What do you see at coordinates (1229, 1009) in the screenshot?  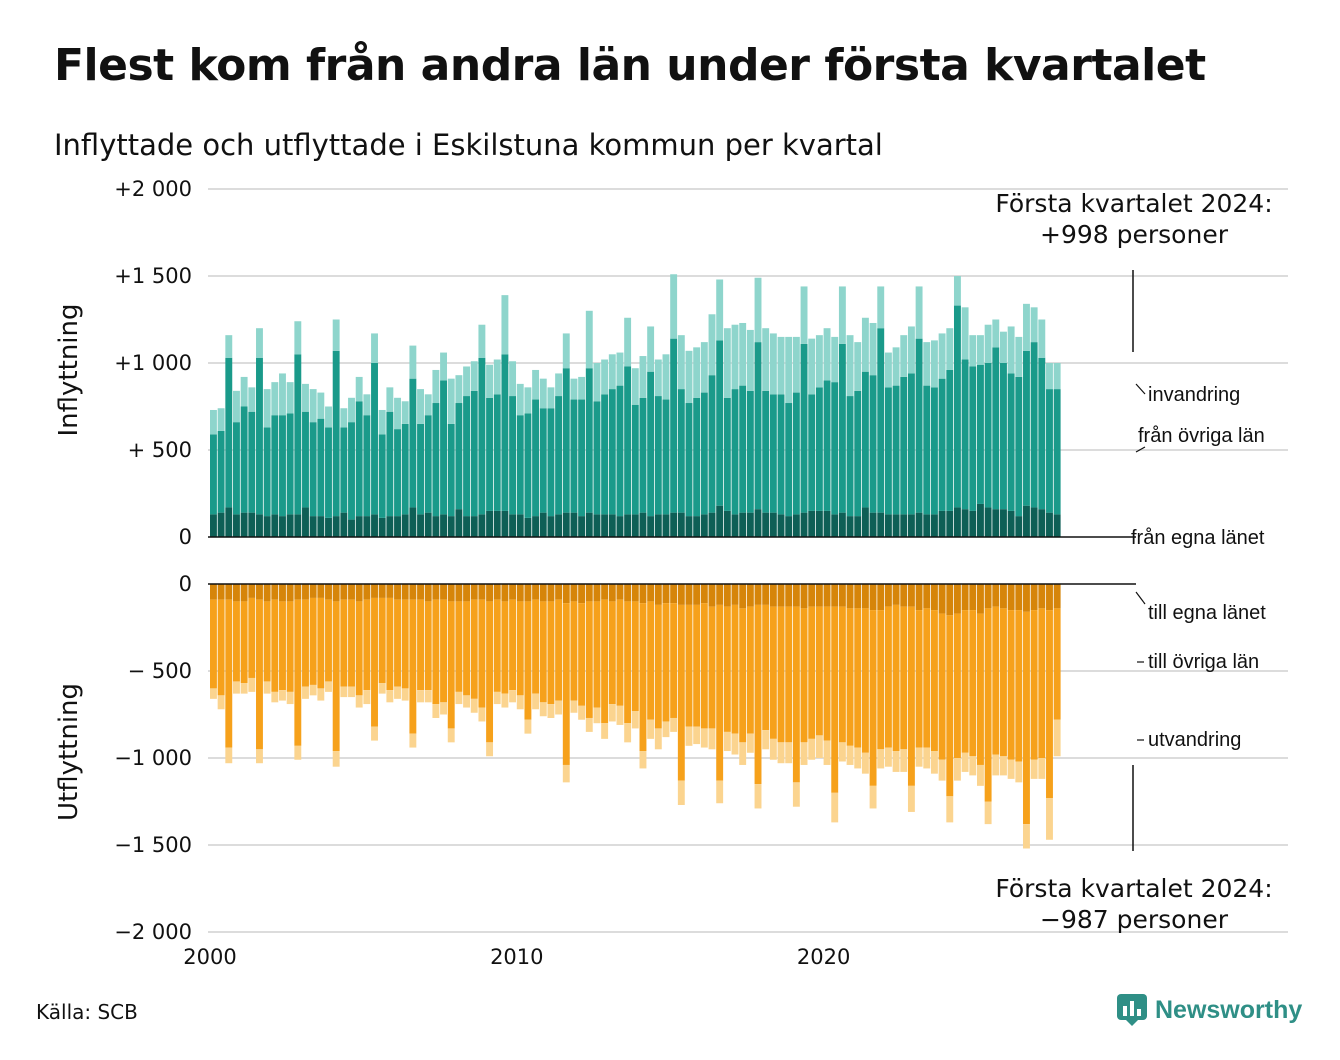 I see `brand-name: Newsworthy` at bounding box center [1229, 1009].